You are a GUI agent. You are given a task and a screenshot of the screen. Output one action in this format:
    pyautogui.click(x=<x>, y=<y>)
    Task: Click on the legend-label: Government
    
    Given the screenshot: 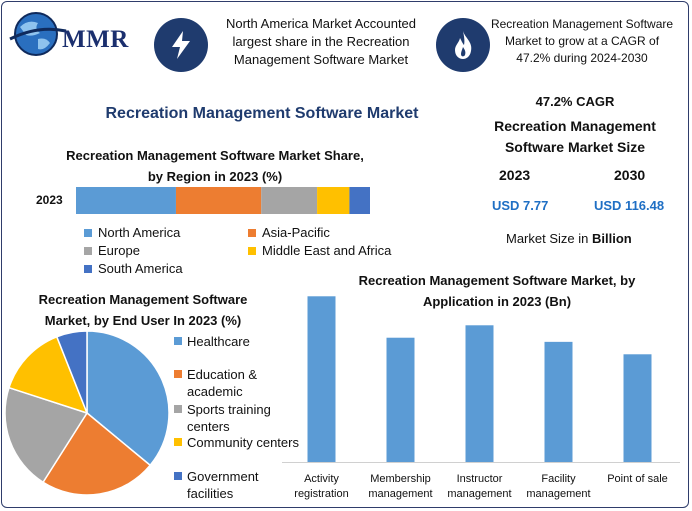 What is the action you would take?
    pyautogui.click(x=223, y=476)
    